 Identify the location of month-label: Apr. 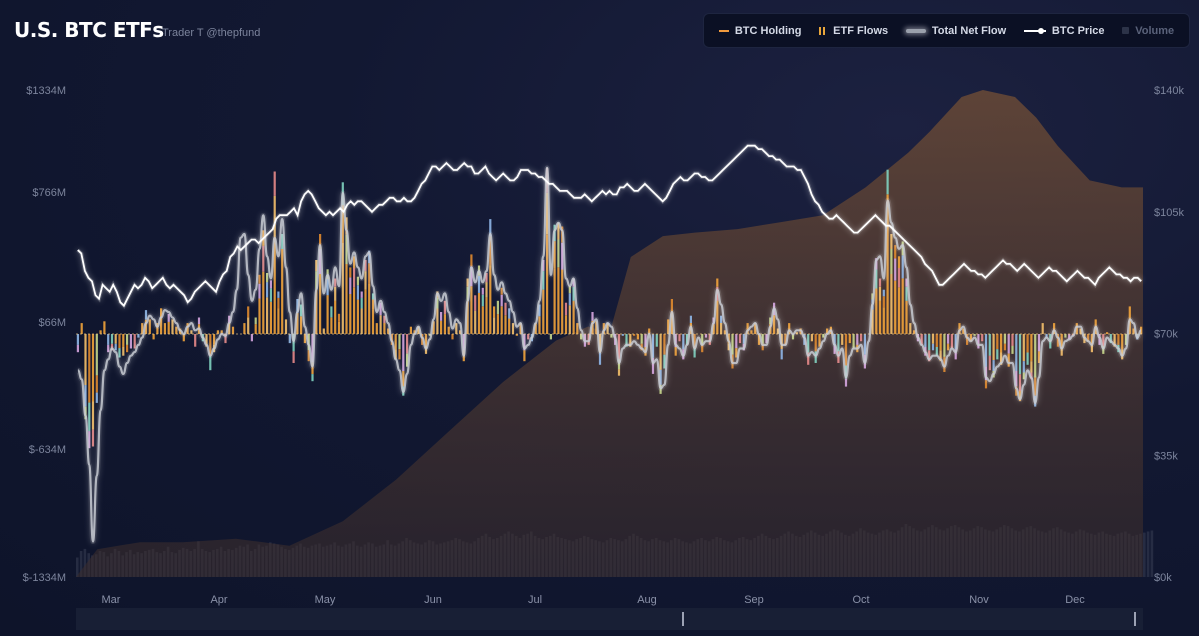
(218, 600).